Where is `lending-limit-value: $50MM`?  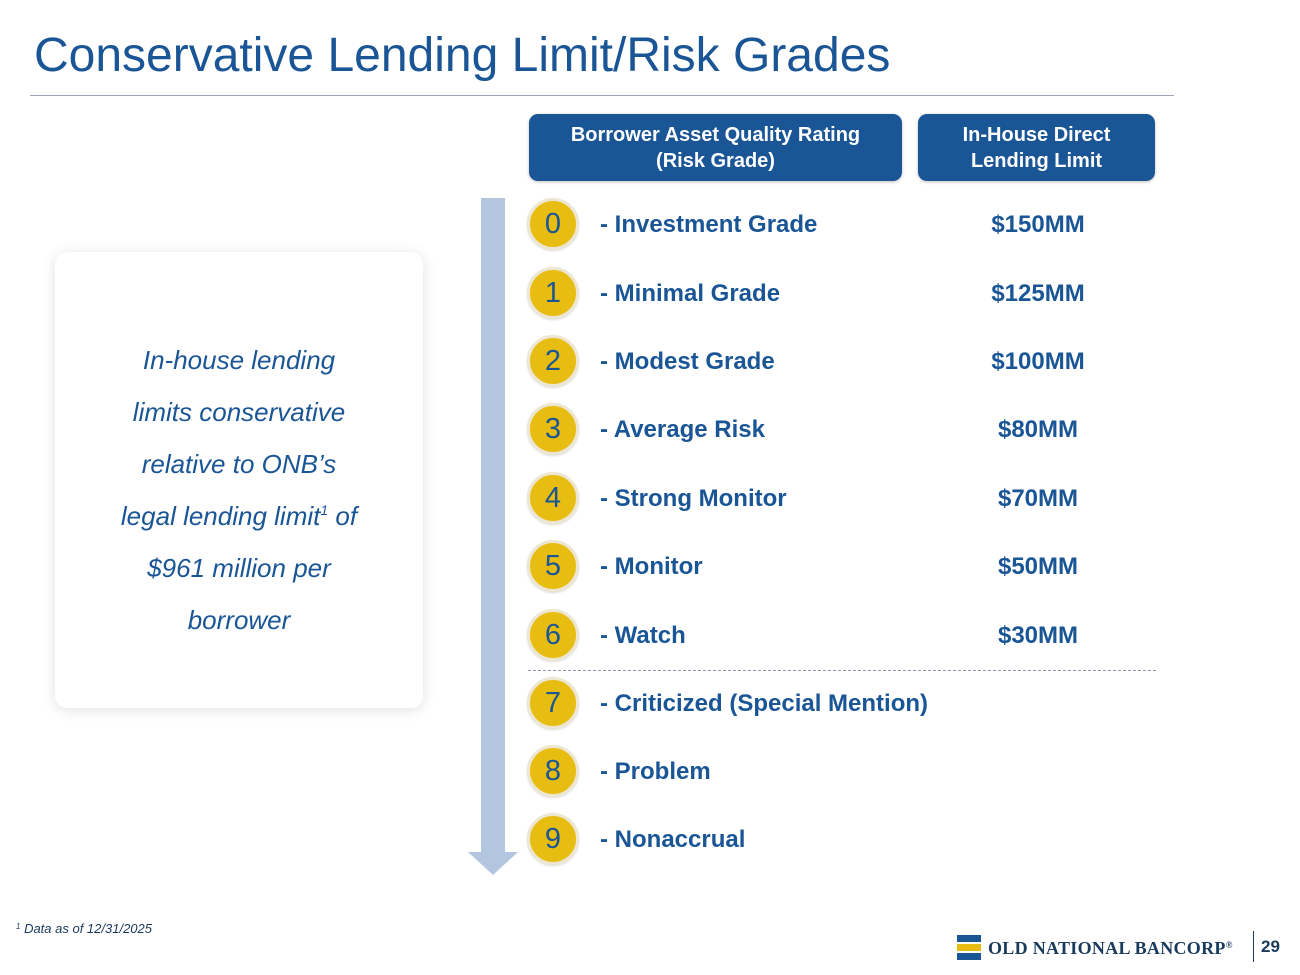
lending-limit-value: $50MM is located at coordinates (1038, 566).